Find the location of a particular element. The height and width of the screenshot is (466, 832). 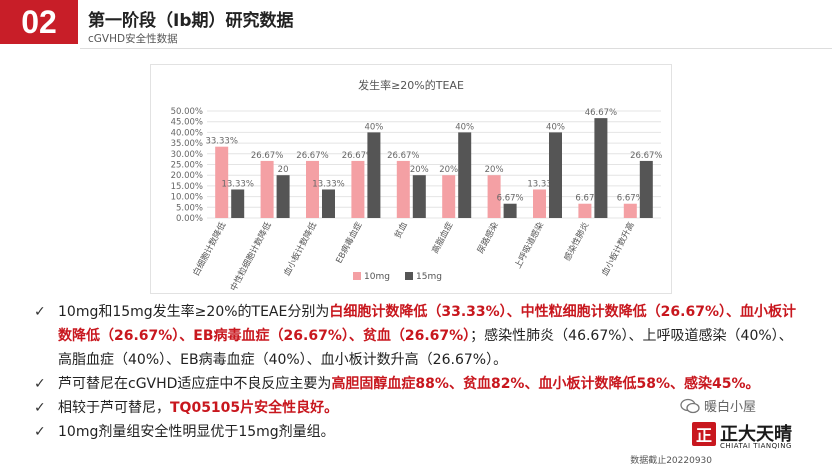

x-tick-label: 中性粒细胞计数降低 is located at coordinates (251, 256).